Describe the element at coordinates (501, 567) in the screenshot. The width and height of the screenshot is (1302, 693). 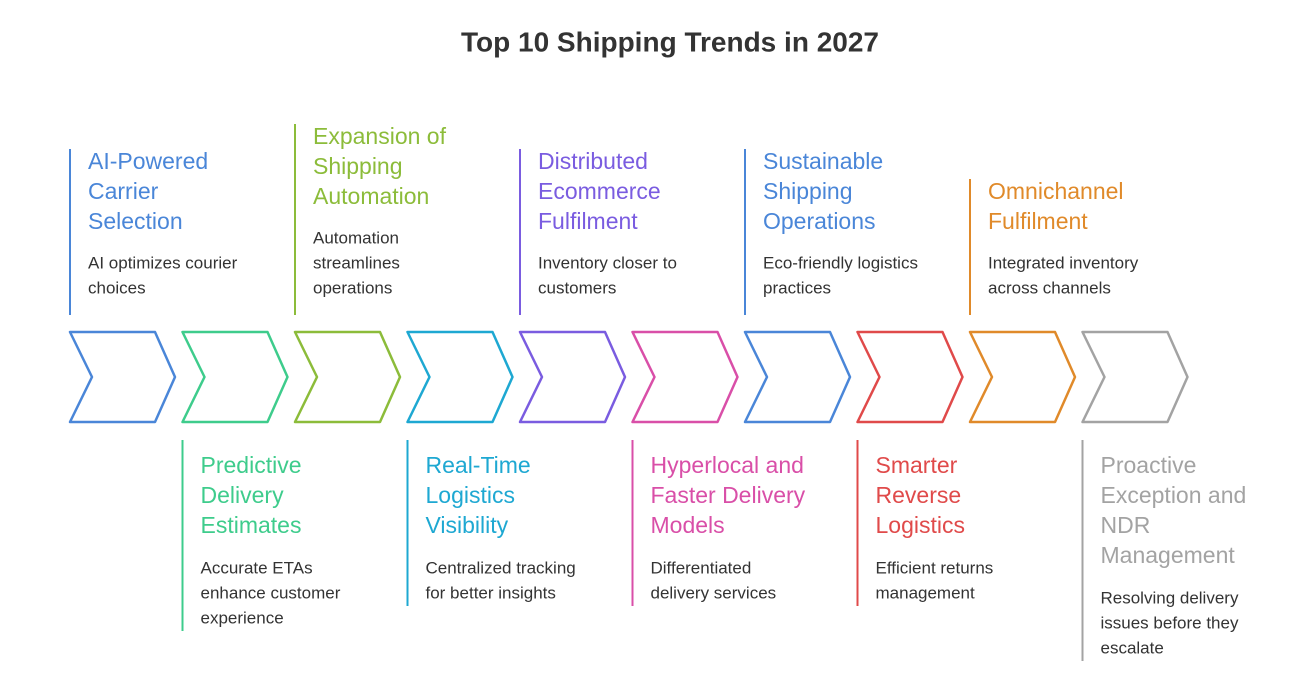
I see `item-description: Centralized tracking` at that location.